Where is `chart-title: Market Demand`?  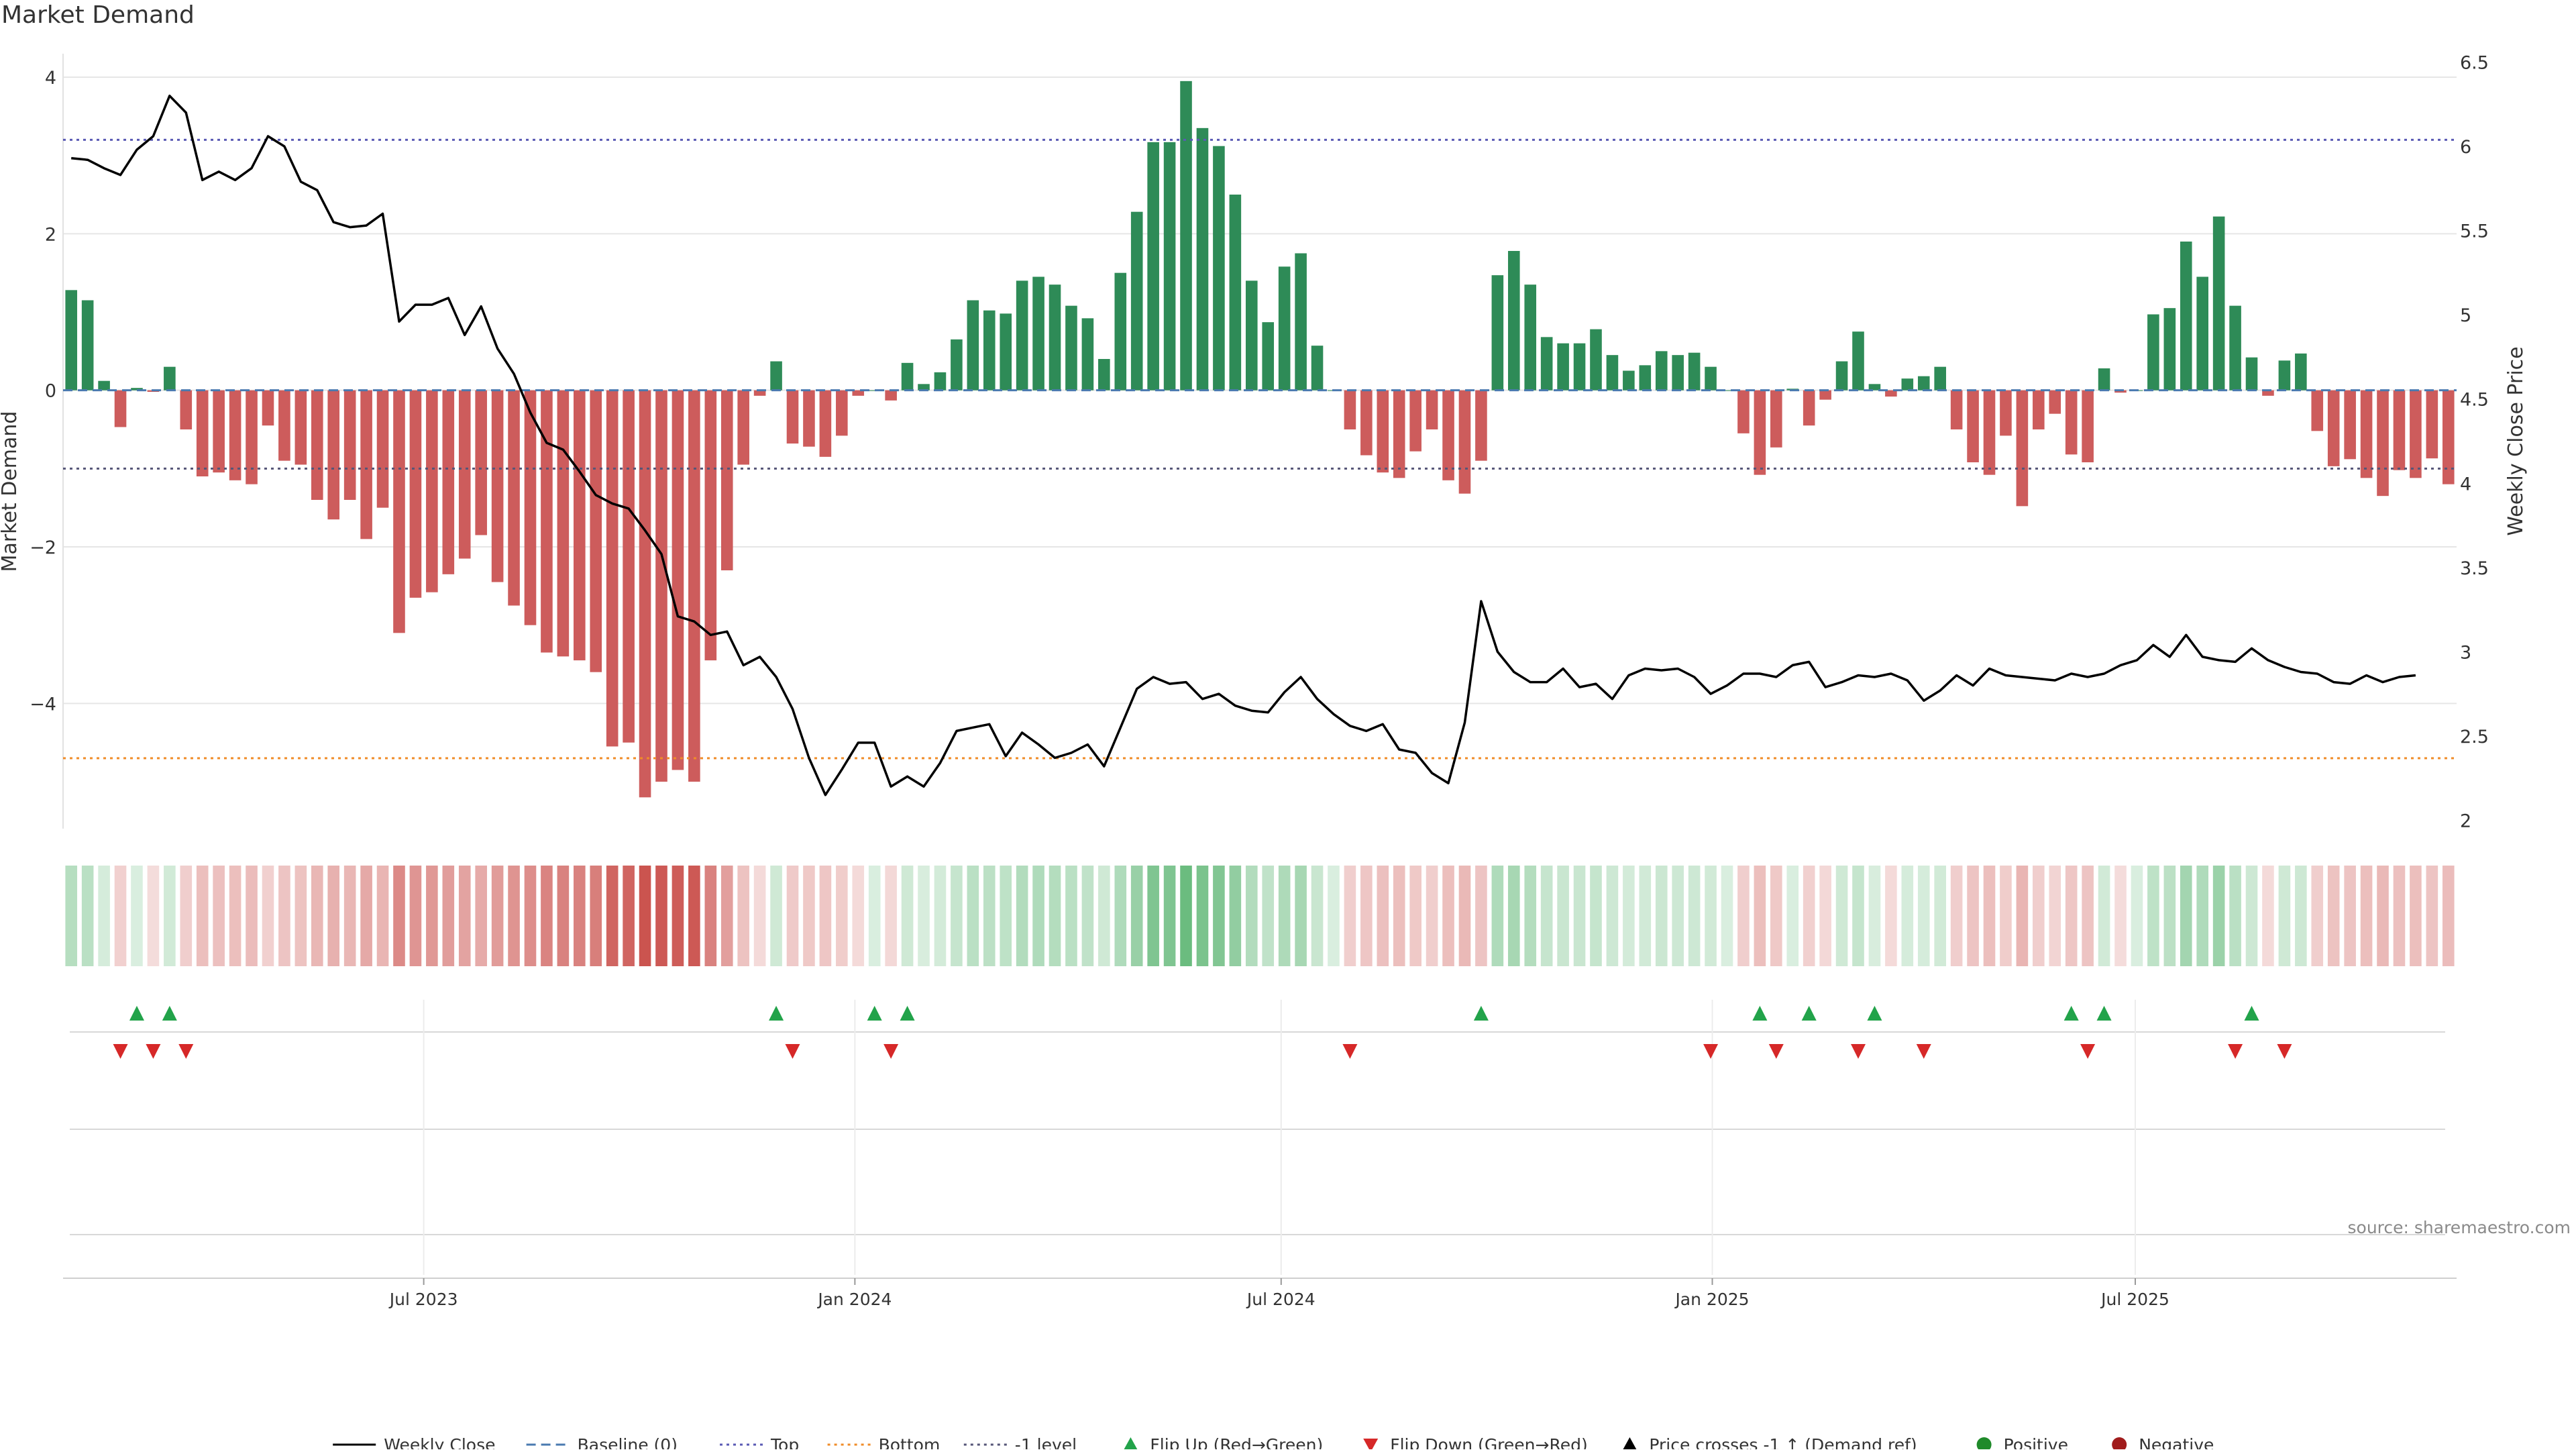 chart-title: Market Demand is located at coordinates (98, 15).